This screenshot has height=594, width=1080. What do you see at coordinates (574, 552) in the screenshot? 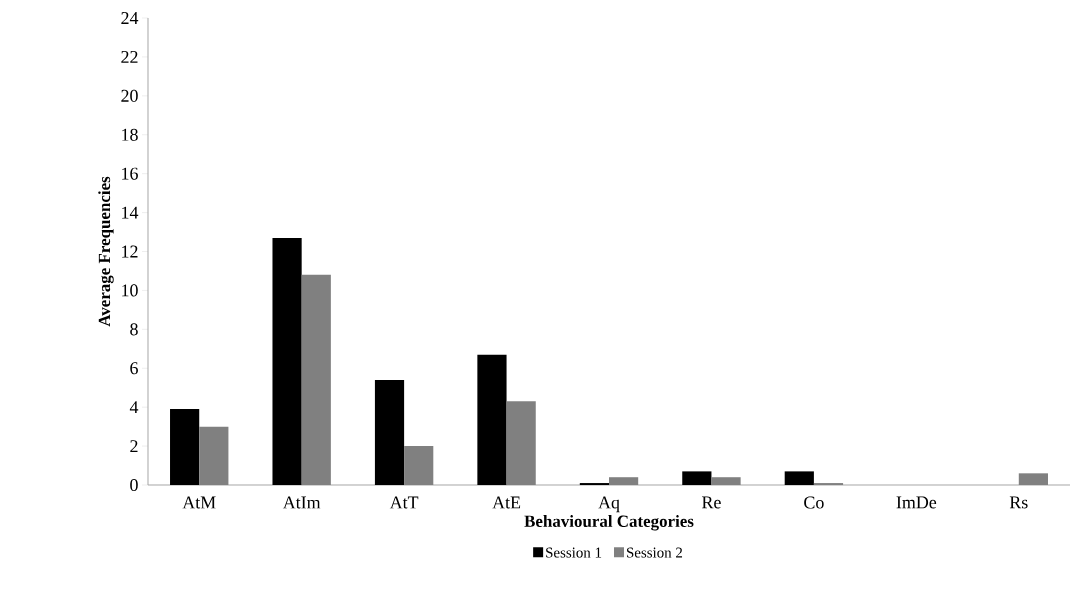
I see `legend-label: Session 1` at bounding box center [574, 552].